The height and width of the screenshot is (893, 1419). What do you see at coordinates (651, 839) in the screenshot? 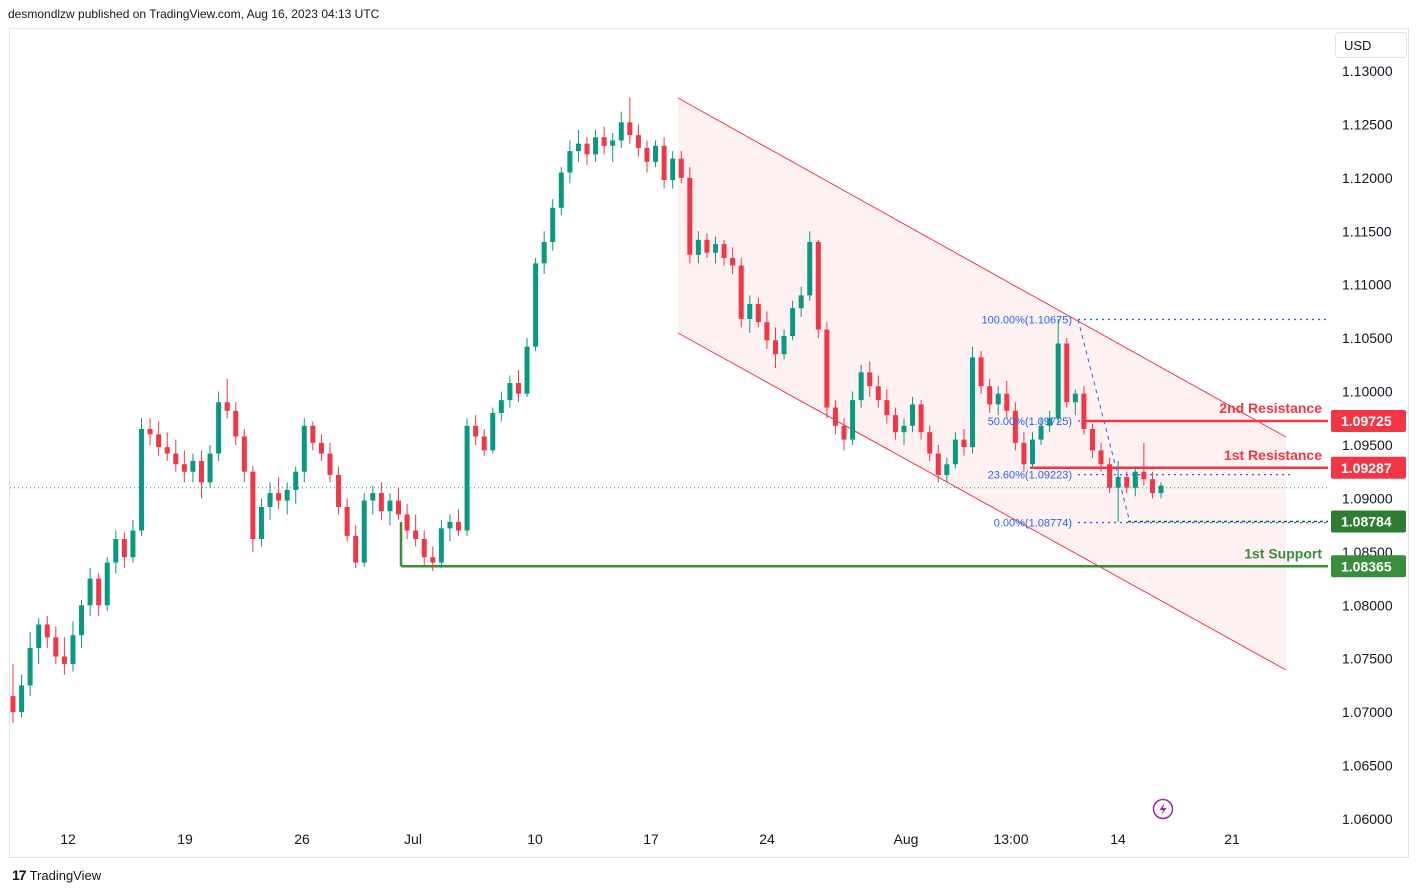
I see `x-tick-label: 17` at bounding box center [651, 839].